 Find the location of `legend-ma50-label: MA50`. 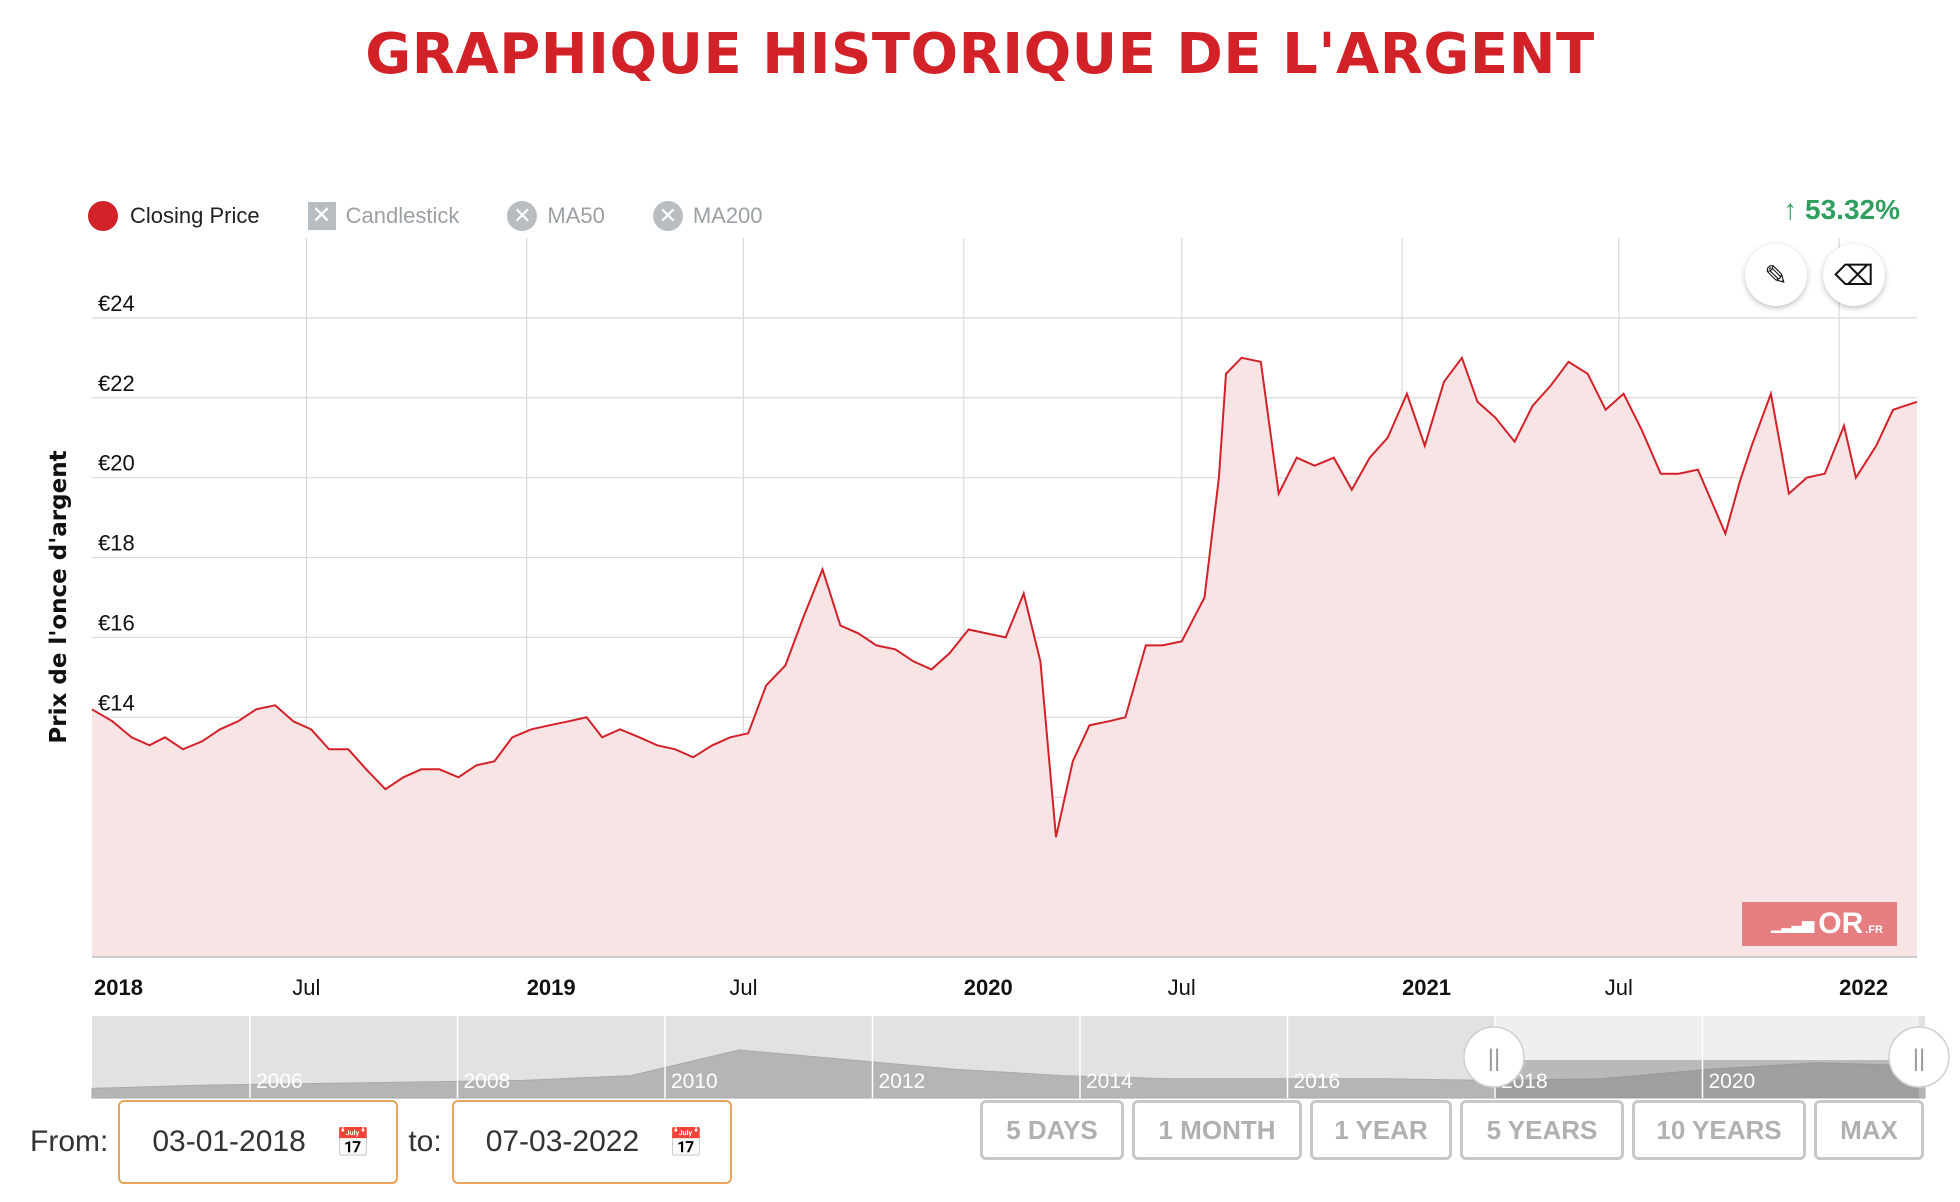

legend-ma50-label: MA50 is located at coordinates (576, 215).